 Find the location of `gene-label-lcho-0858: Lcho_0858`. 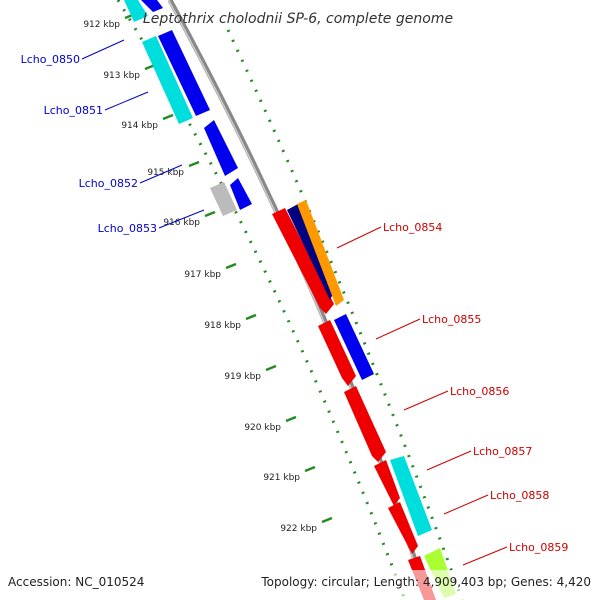

gene-label-lcho-0858: Lcho_0858 is located at coordinates (519, 495).